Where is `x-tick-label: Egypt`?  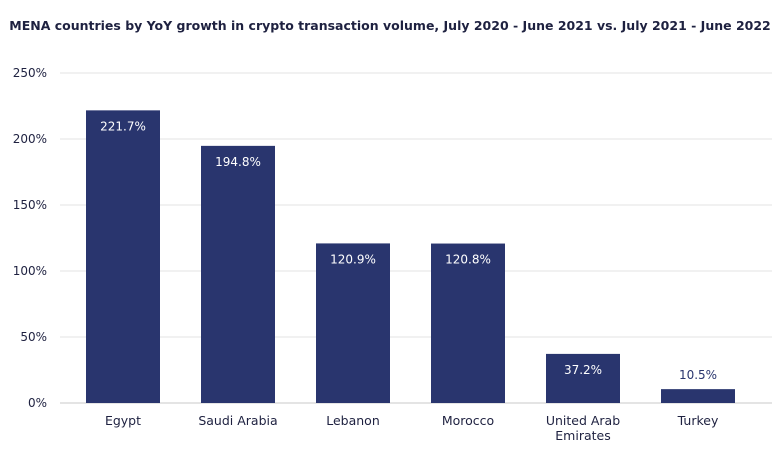 x-tick-label: Egypt is located at coordinates (123, 420).